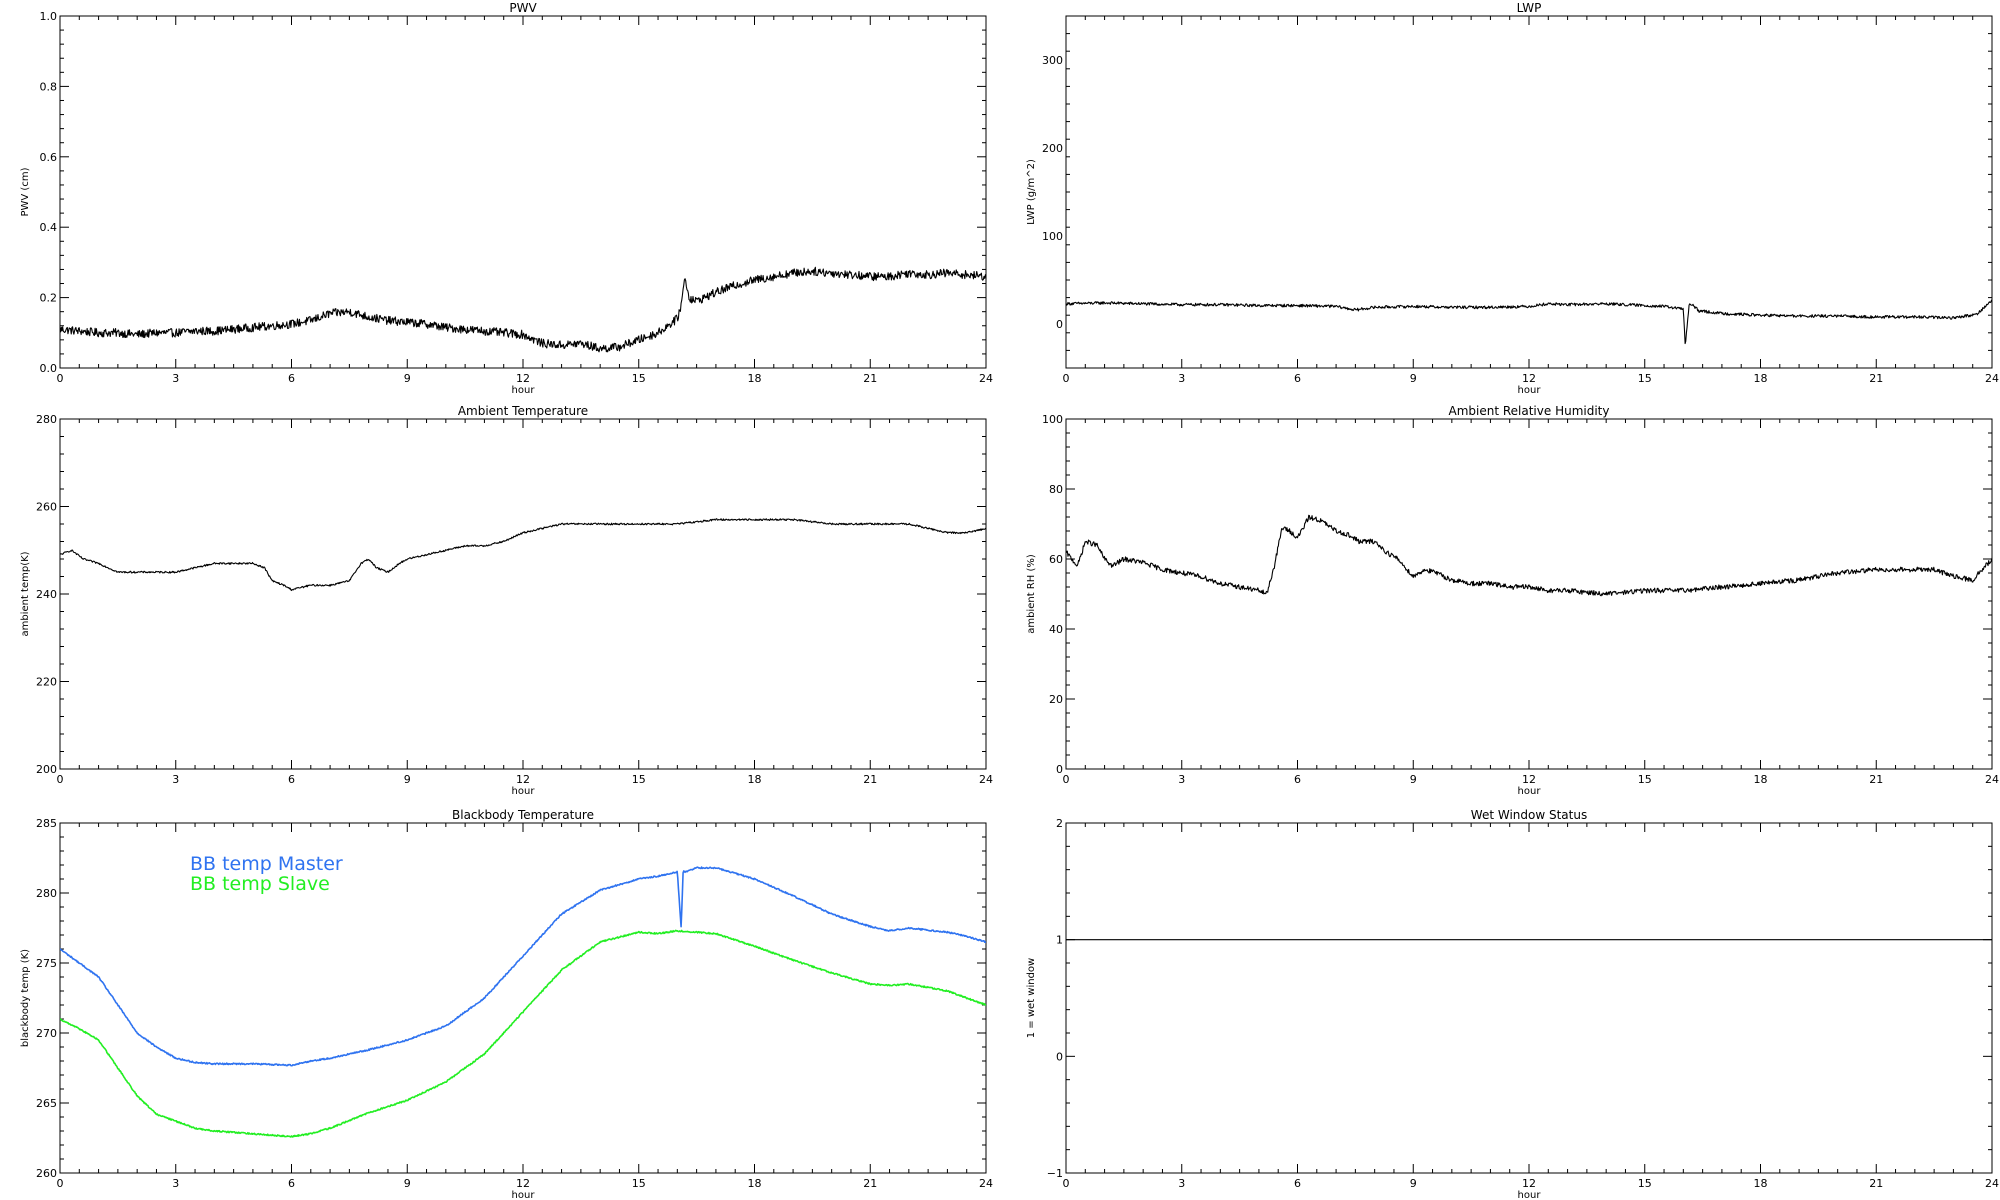 This screenshot has height=1200, width=2000. I want to click on y-axis-label: ambient RH (%), so click(1031, 594).